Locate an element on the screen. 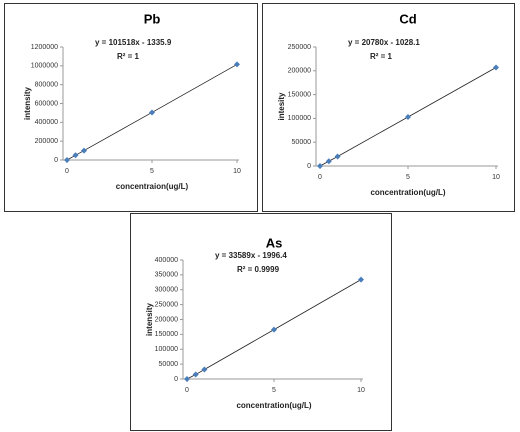 Image resolution: width=520 pixels, height=432 pixels. annotation: y = 101518x - 1335.9 is located at coordinates (133, 42).